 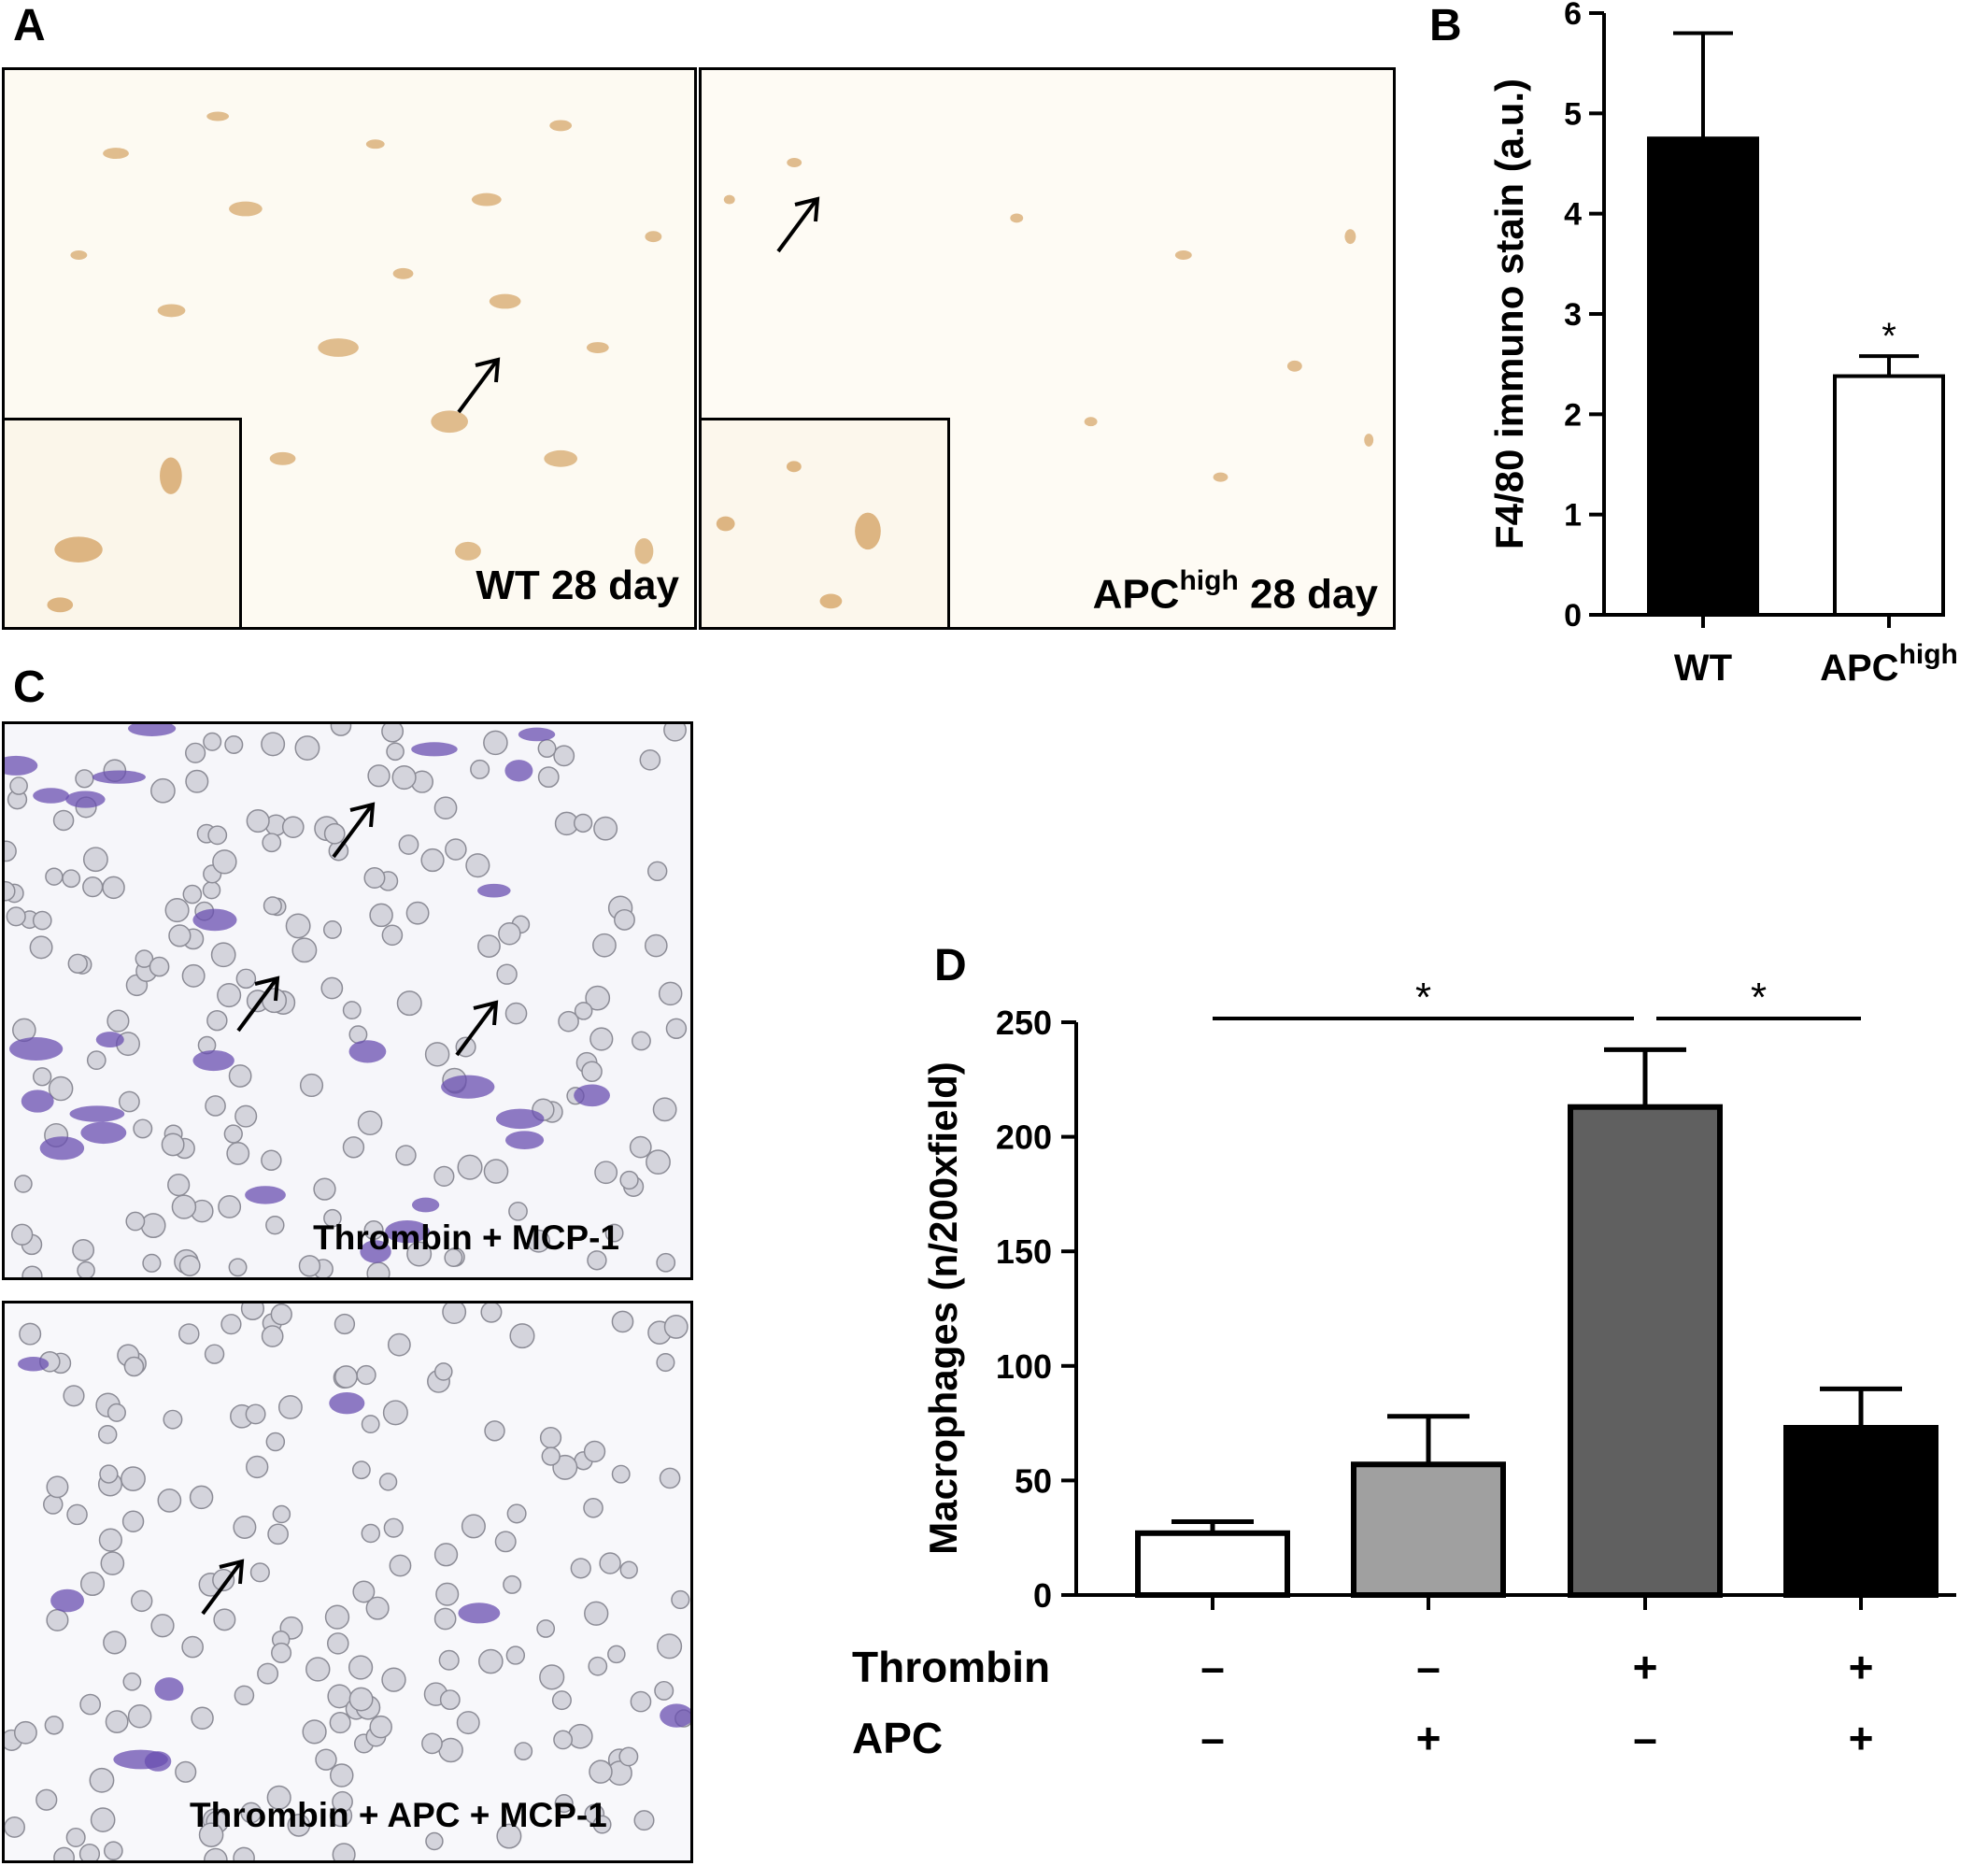 I want to click on treatment-mark: –, so click(x=1645, y=1738).